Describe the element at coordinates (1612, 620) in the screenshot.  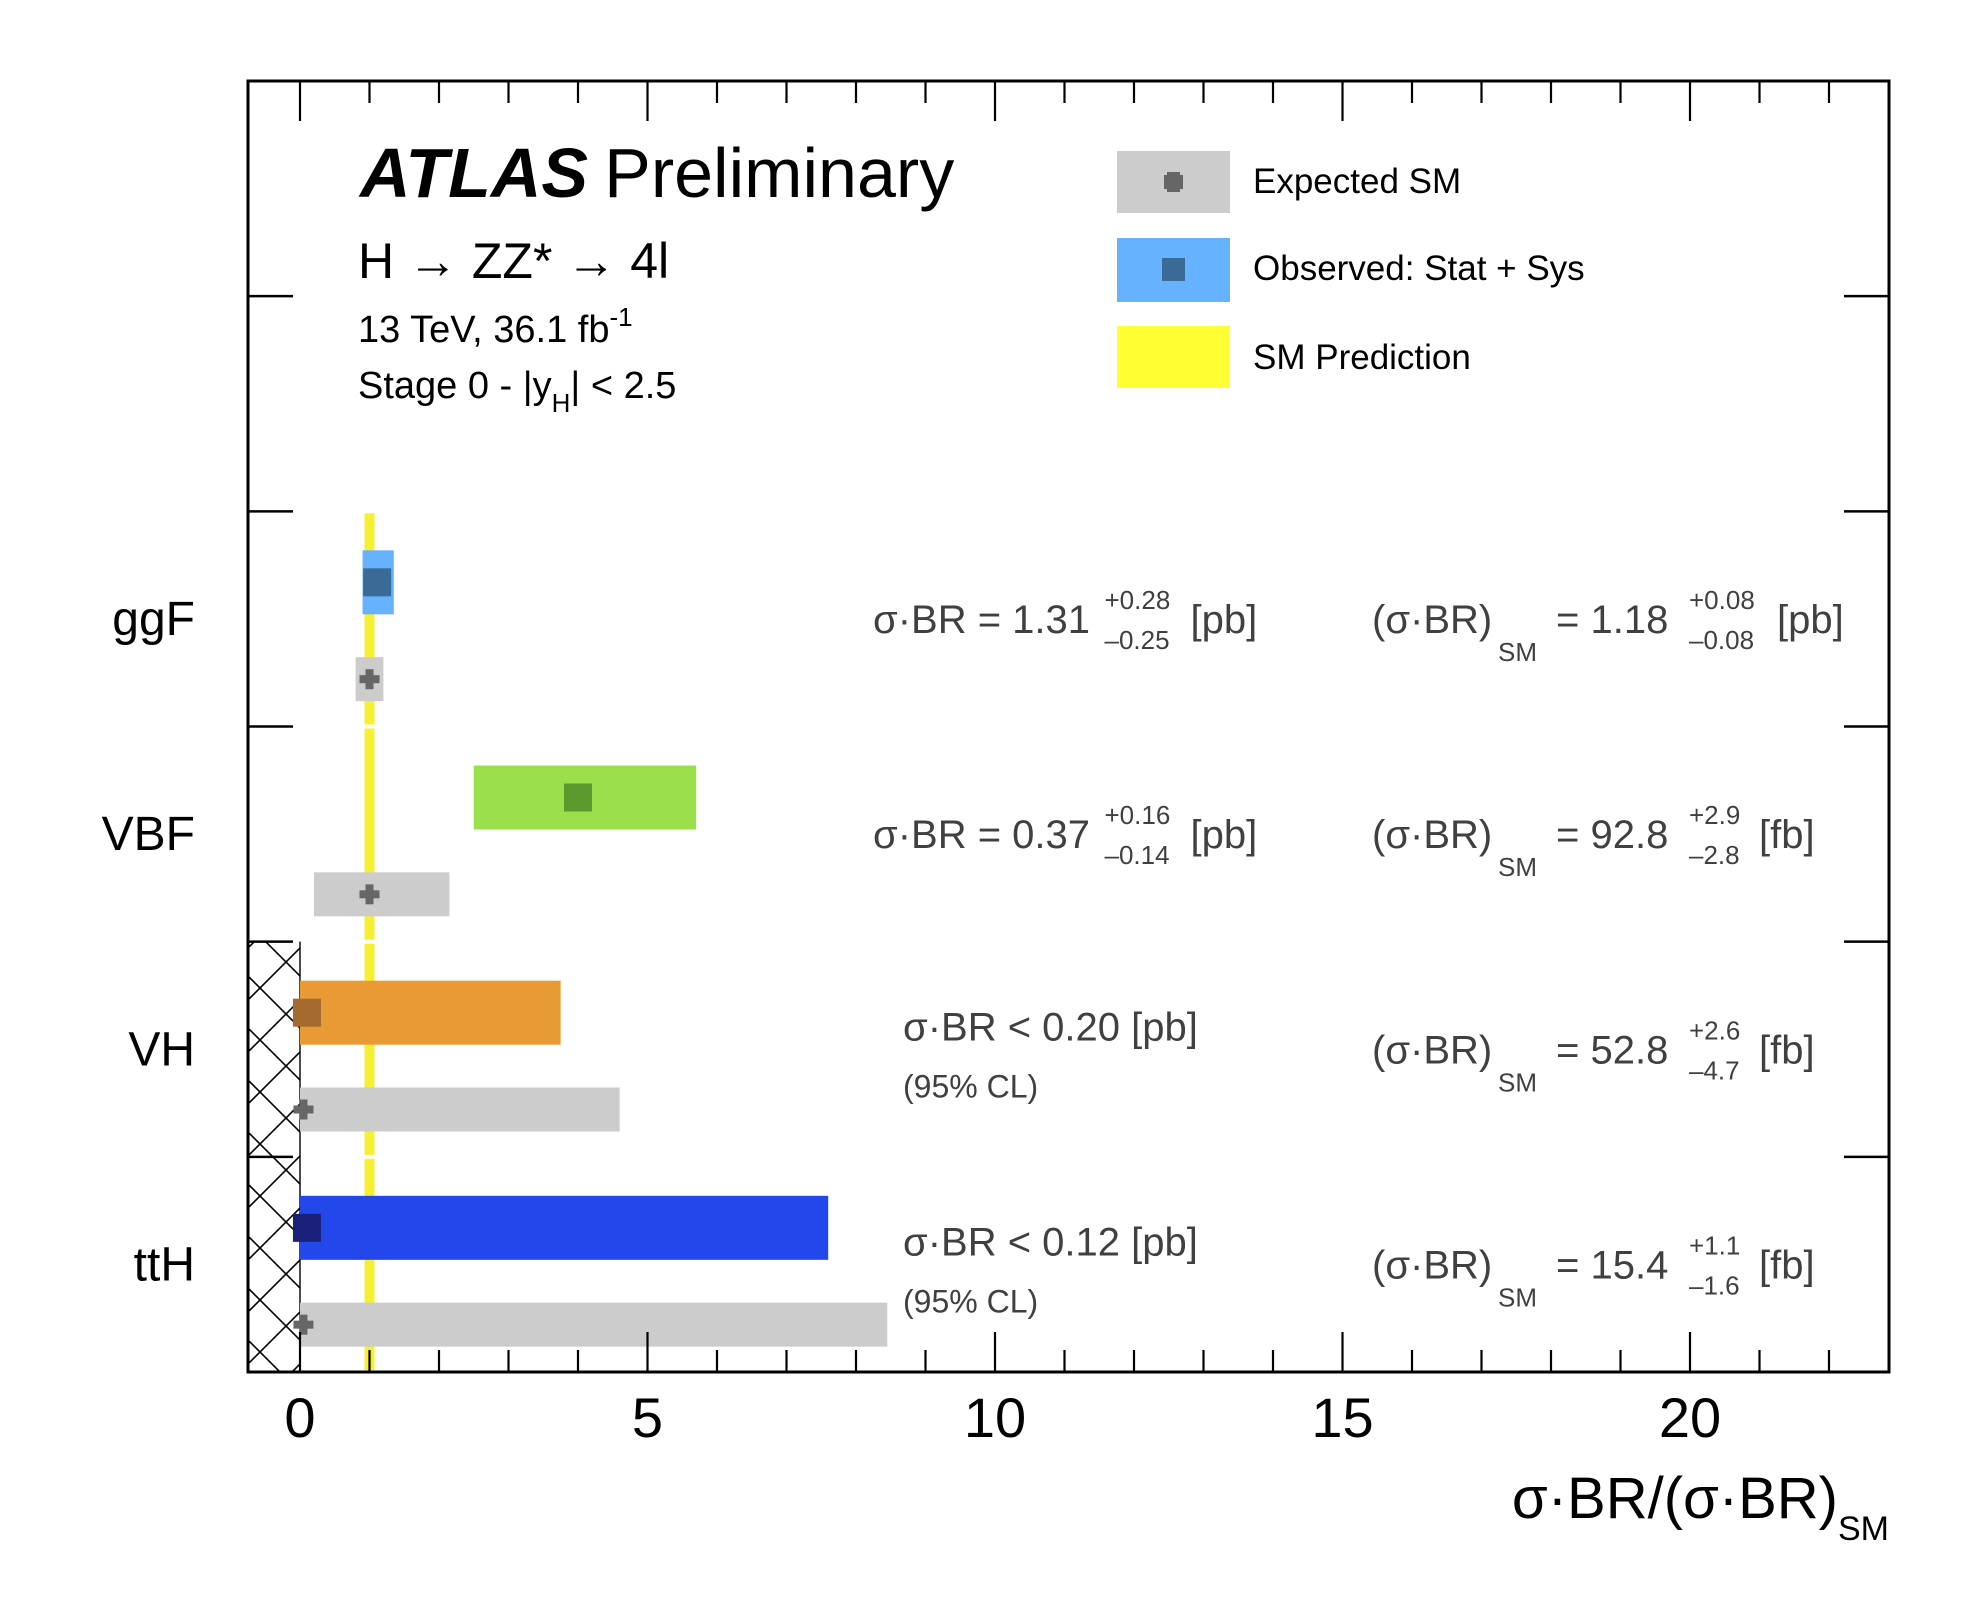
I see `sm-number-ggF: = 1.18` at that location.